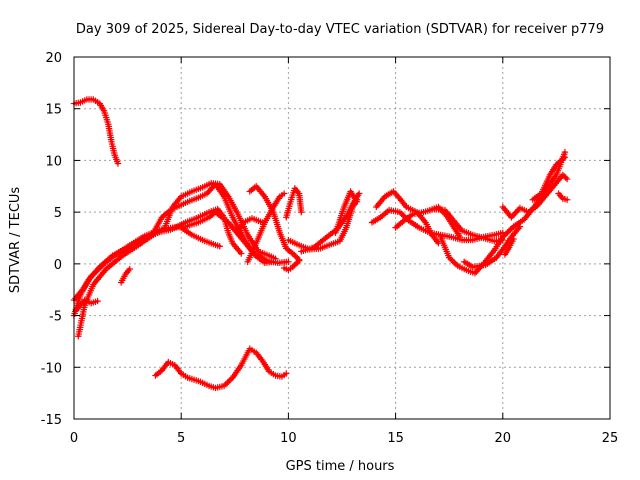 This screenshot has height=480, width=640. What do you see at coordinates (53, 110) in the screenshot?
I see `y-tick-label: 15` at bounding box center [53, 110].